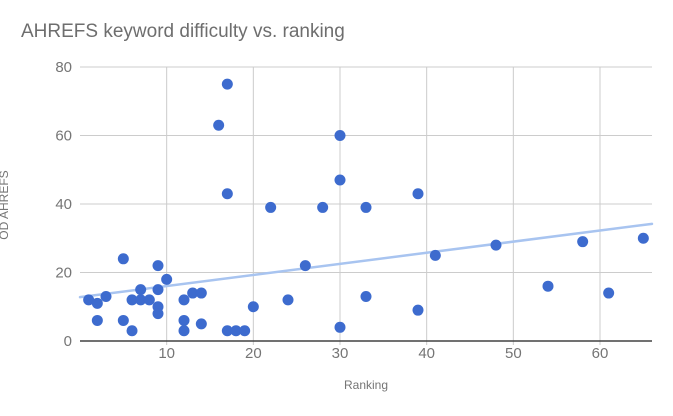 The width and height of the screenshot is (673, 416). What do you see at coordinates (183, 31) in the screenshot?
I see `chart-title: AHREFS keyword difficulty vs. ranking` at bounding box center [183, 31].